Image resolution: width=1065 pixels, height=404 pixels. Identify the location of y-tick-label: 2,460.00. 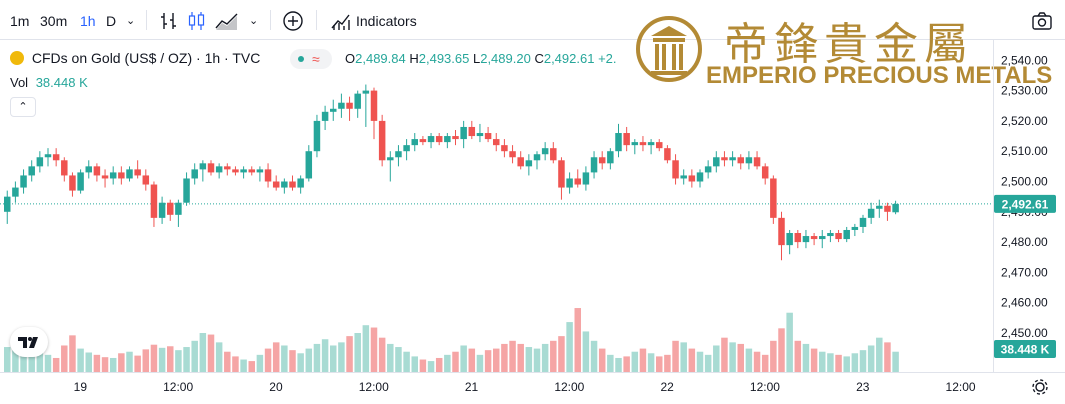
(1024, 303).